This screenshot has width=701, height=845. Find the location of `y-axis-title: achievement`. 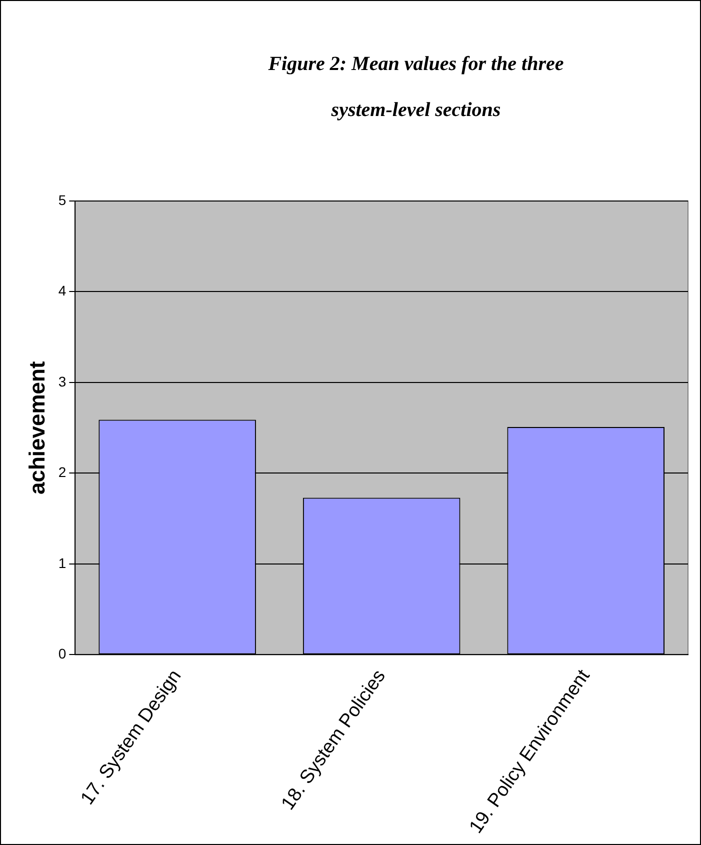

y-axis-title: achievement is located at coordinates (37, 427).